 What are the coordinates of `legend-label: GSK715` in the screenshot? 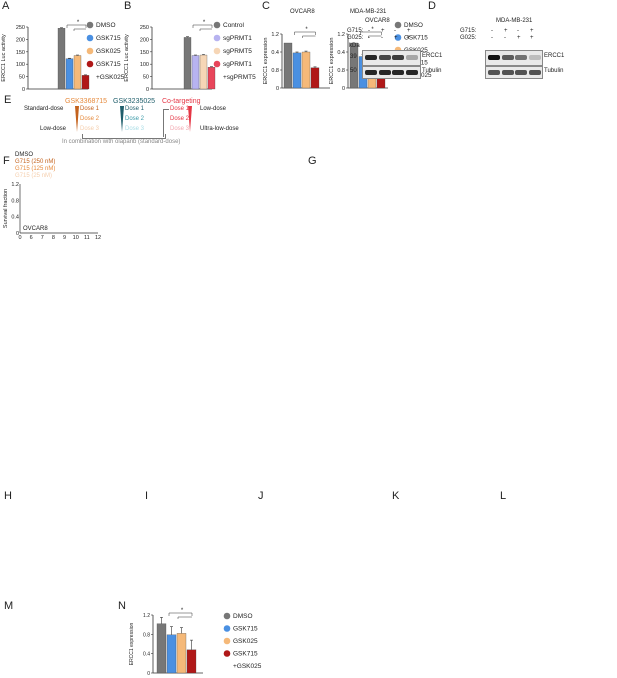 It's located at (416, 38).